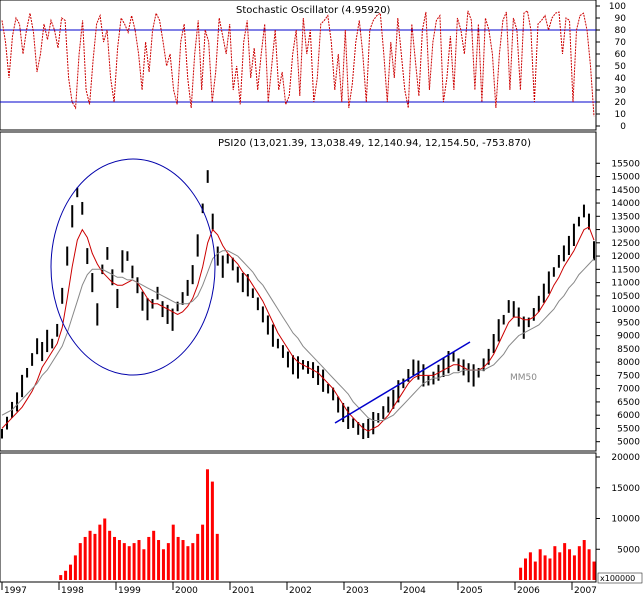 The width and height of the screenshot is (644, 598). Describe the element at coordinates (313, 10) in the screenshot. I see `stoch-title: Stochastic Oscillator (4.95920)` at that location.